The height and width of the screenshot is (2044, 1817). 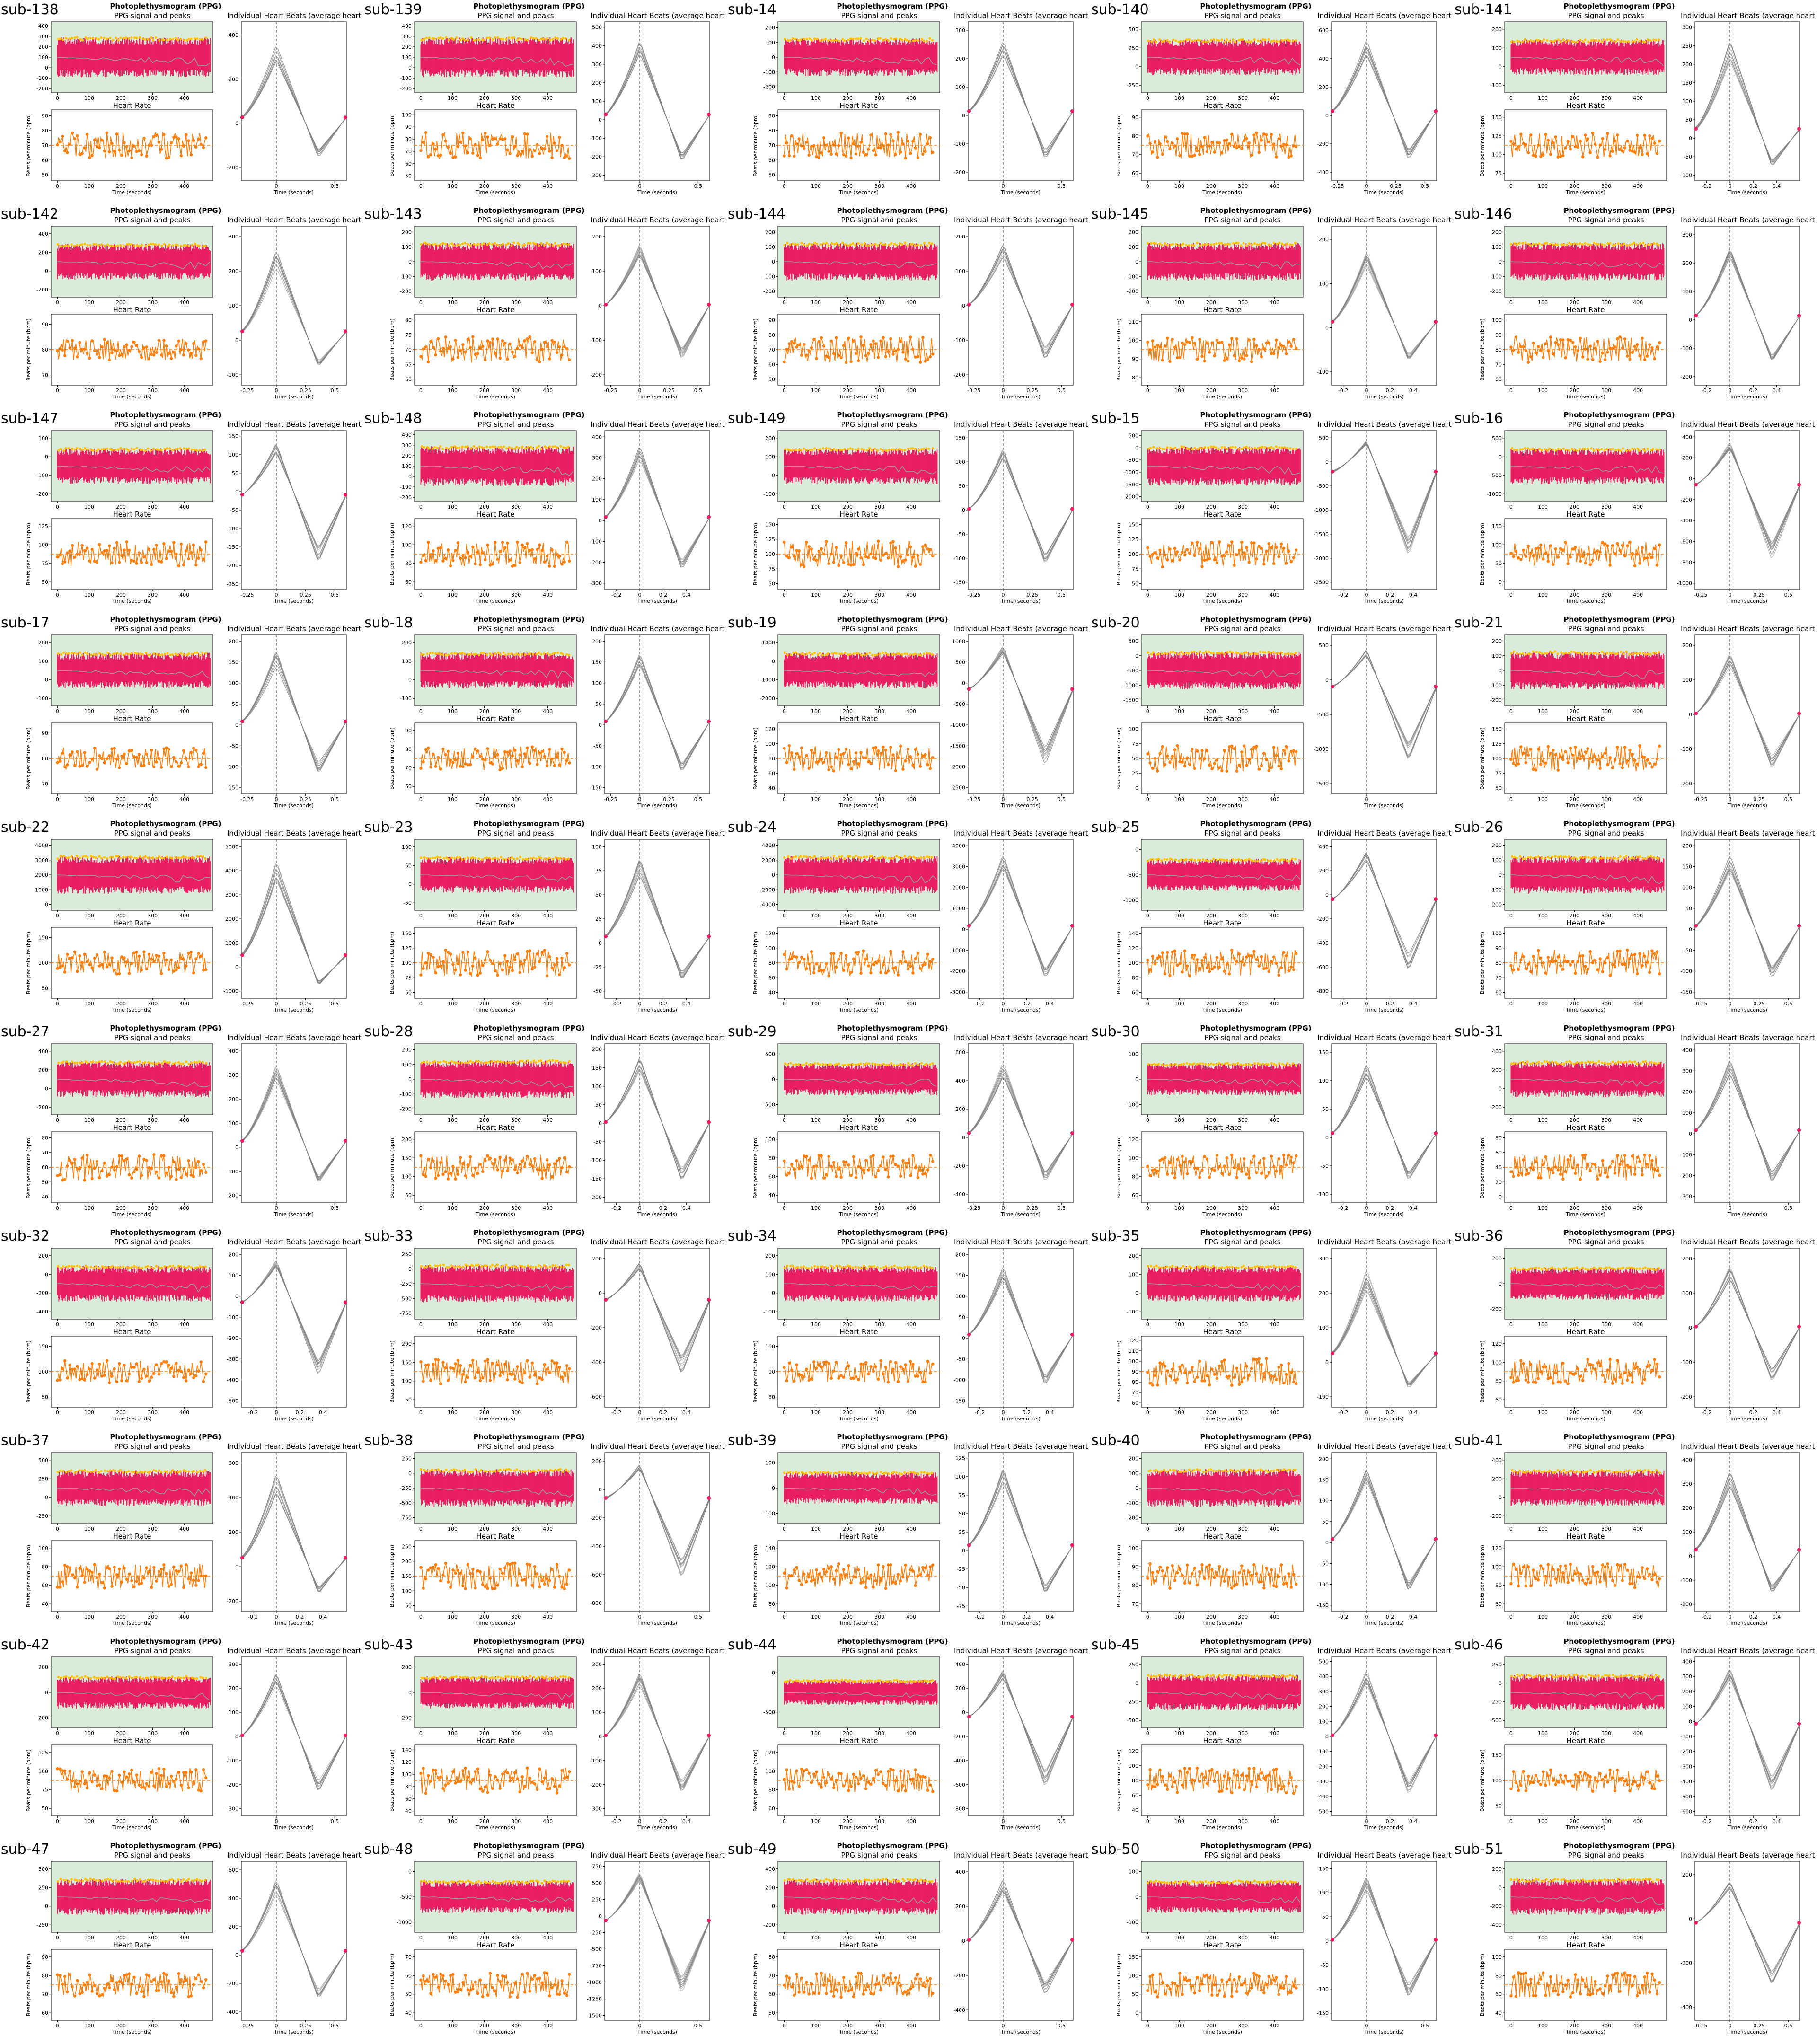 I want to click on raw-signal-series, so click(x=860, y=61).